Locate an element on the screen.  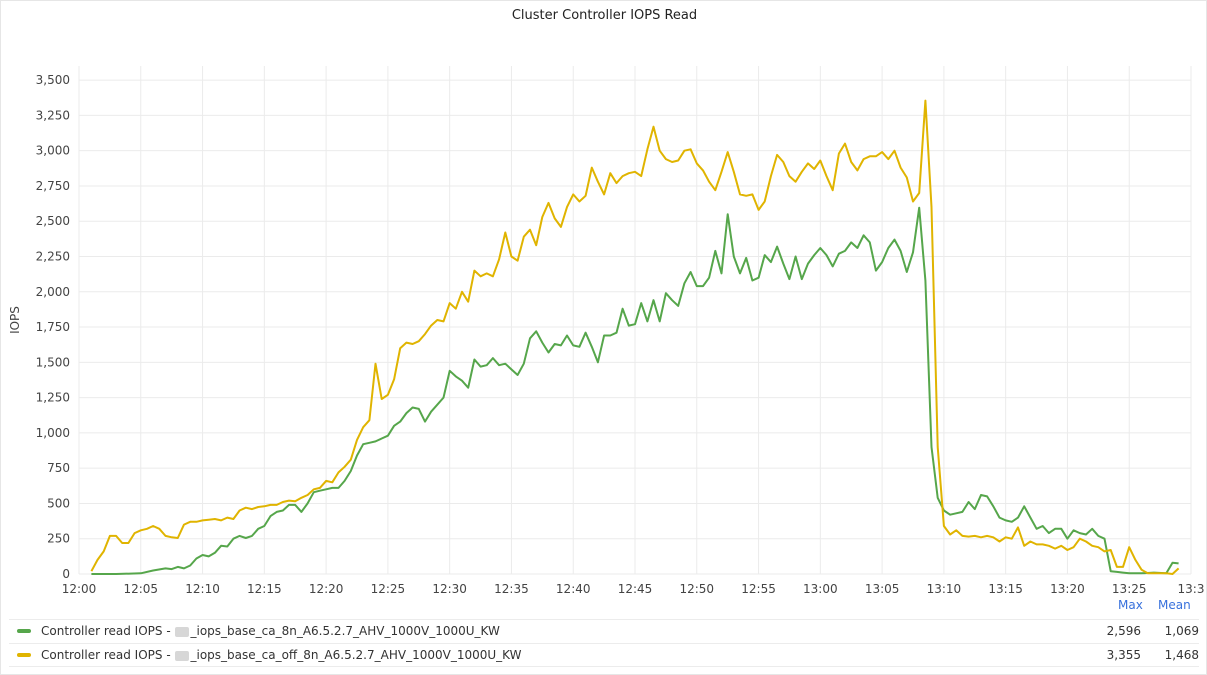
y-tick-label: 250 is located at coordinates (58, 539).